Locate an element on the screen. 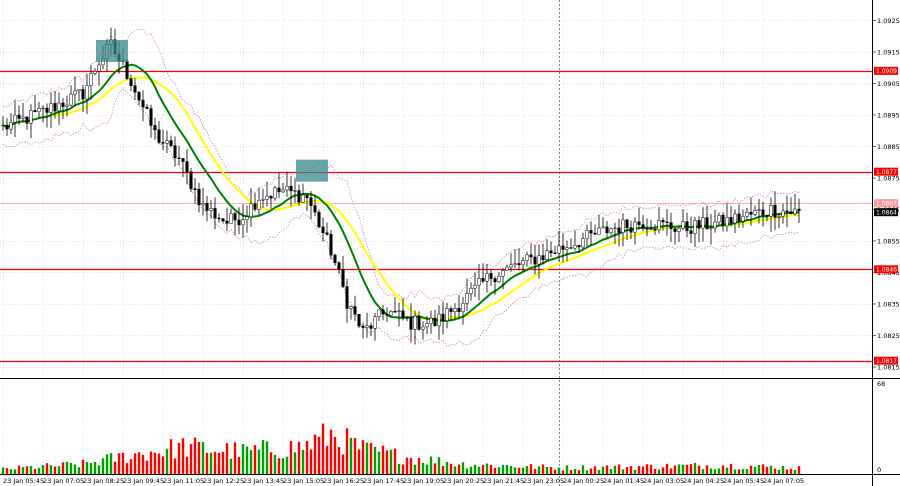 The height and width of the screenshot is (486, 900). price-tick-label: 1.0835 is located at coordinates (888, 304).